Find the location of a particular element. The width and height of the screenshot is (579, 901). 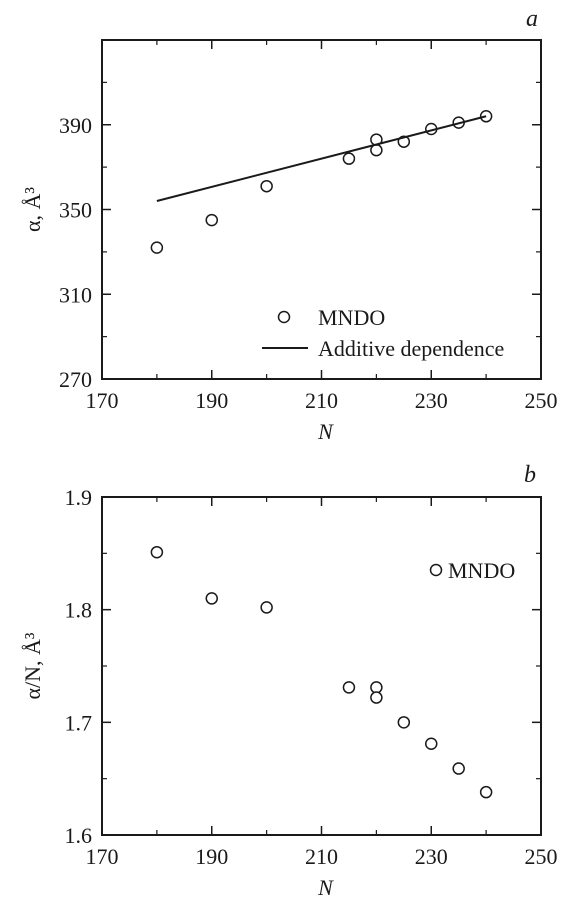

series-line is located at coordinates (321, 158).